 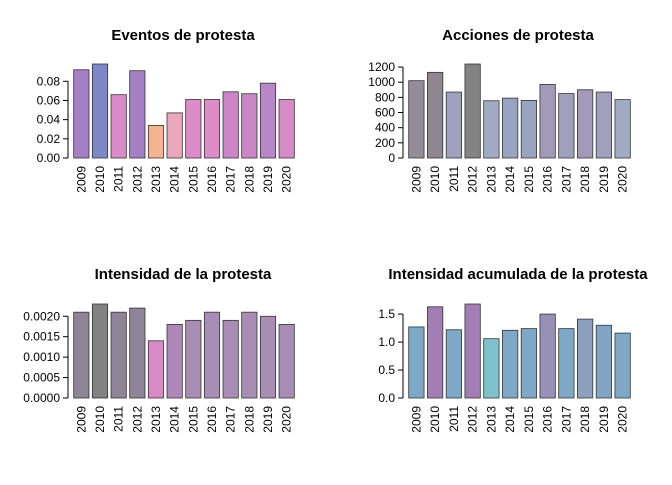 What do you see at coordinates (518, 35) in the screenshot?
I see `chart-title: Acciones de protesta` at bounding box center [518, 35].